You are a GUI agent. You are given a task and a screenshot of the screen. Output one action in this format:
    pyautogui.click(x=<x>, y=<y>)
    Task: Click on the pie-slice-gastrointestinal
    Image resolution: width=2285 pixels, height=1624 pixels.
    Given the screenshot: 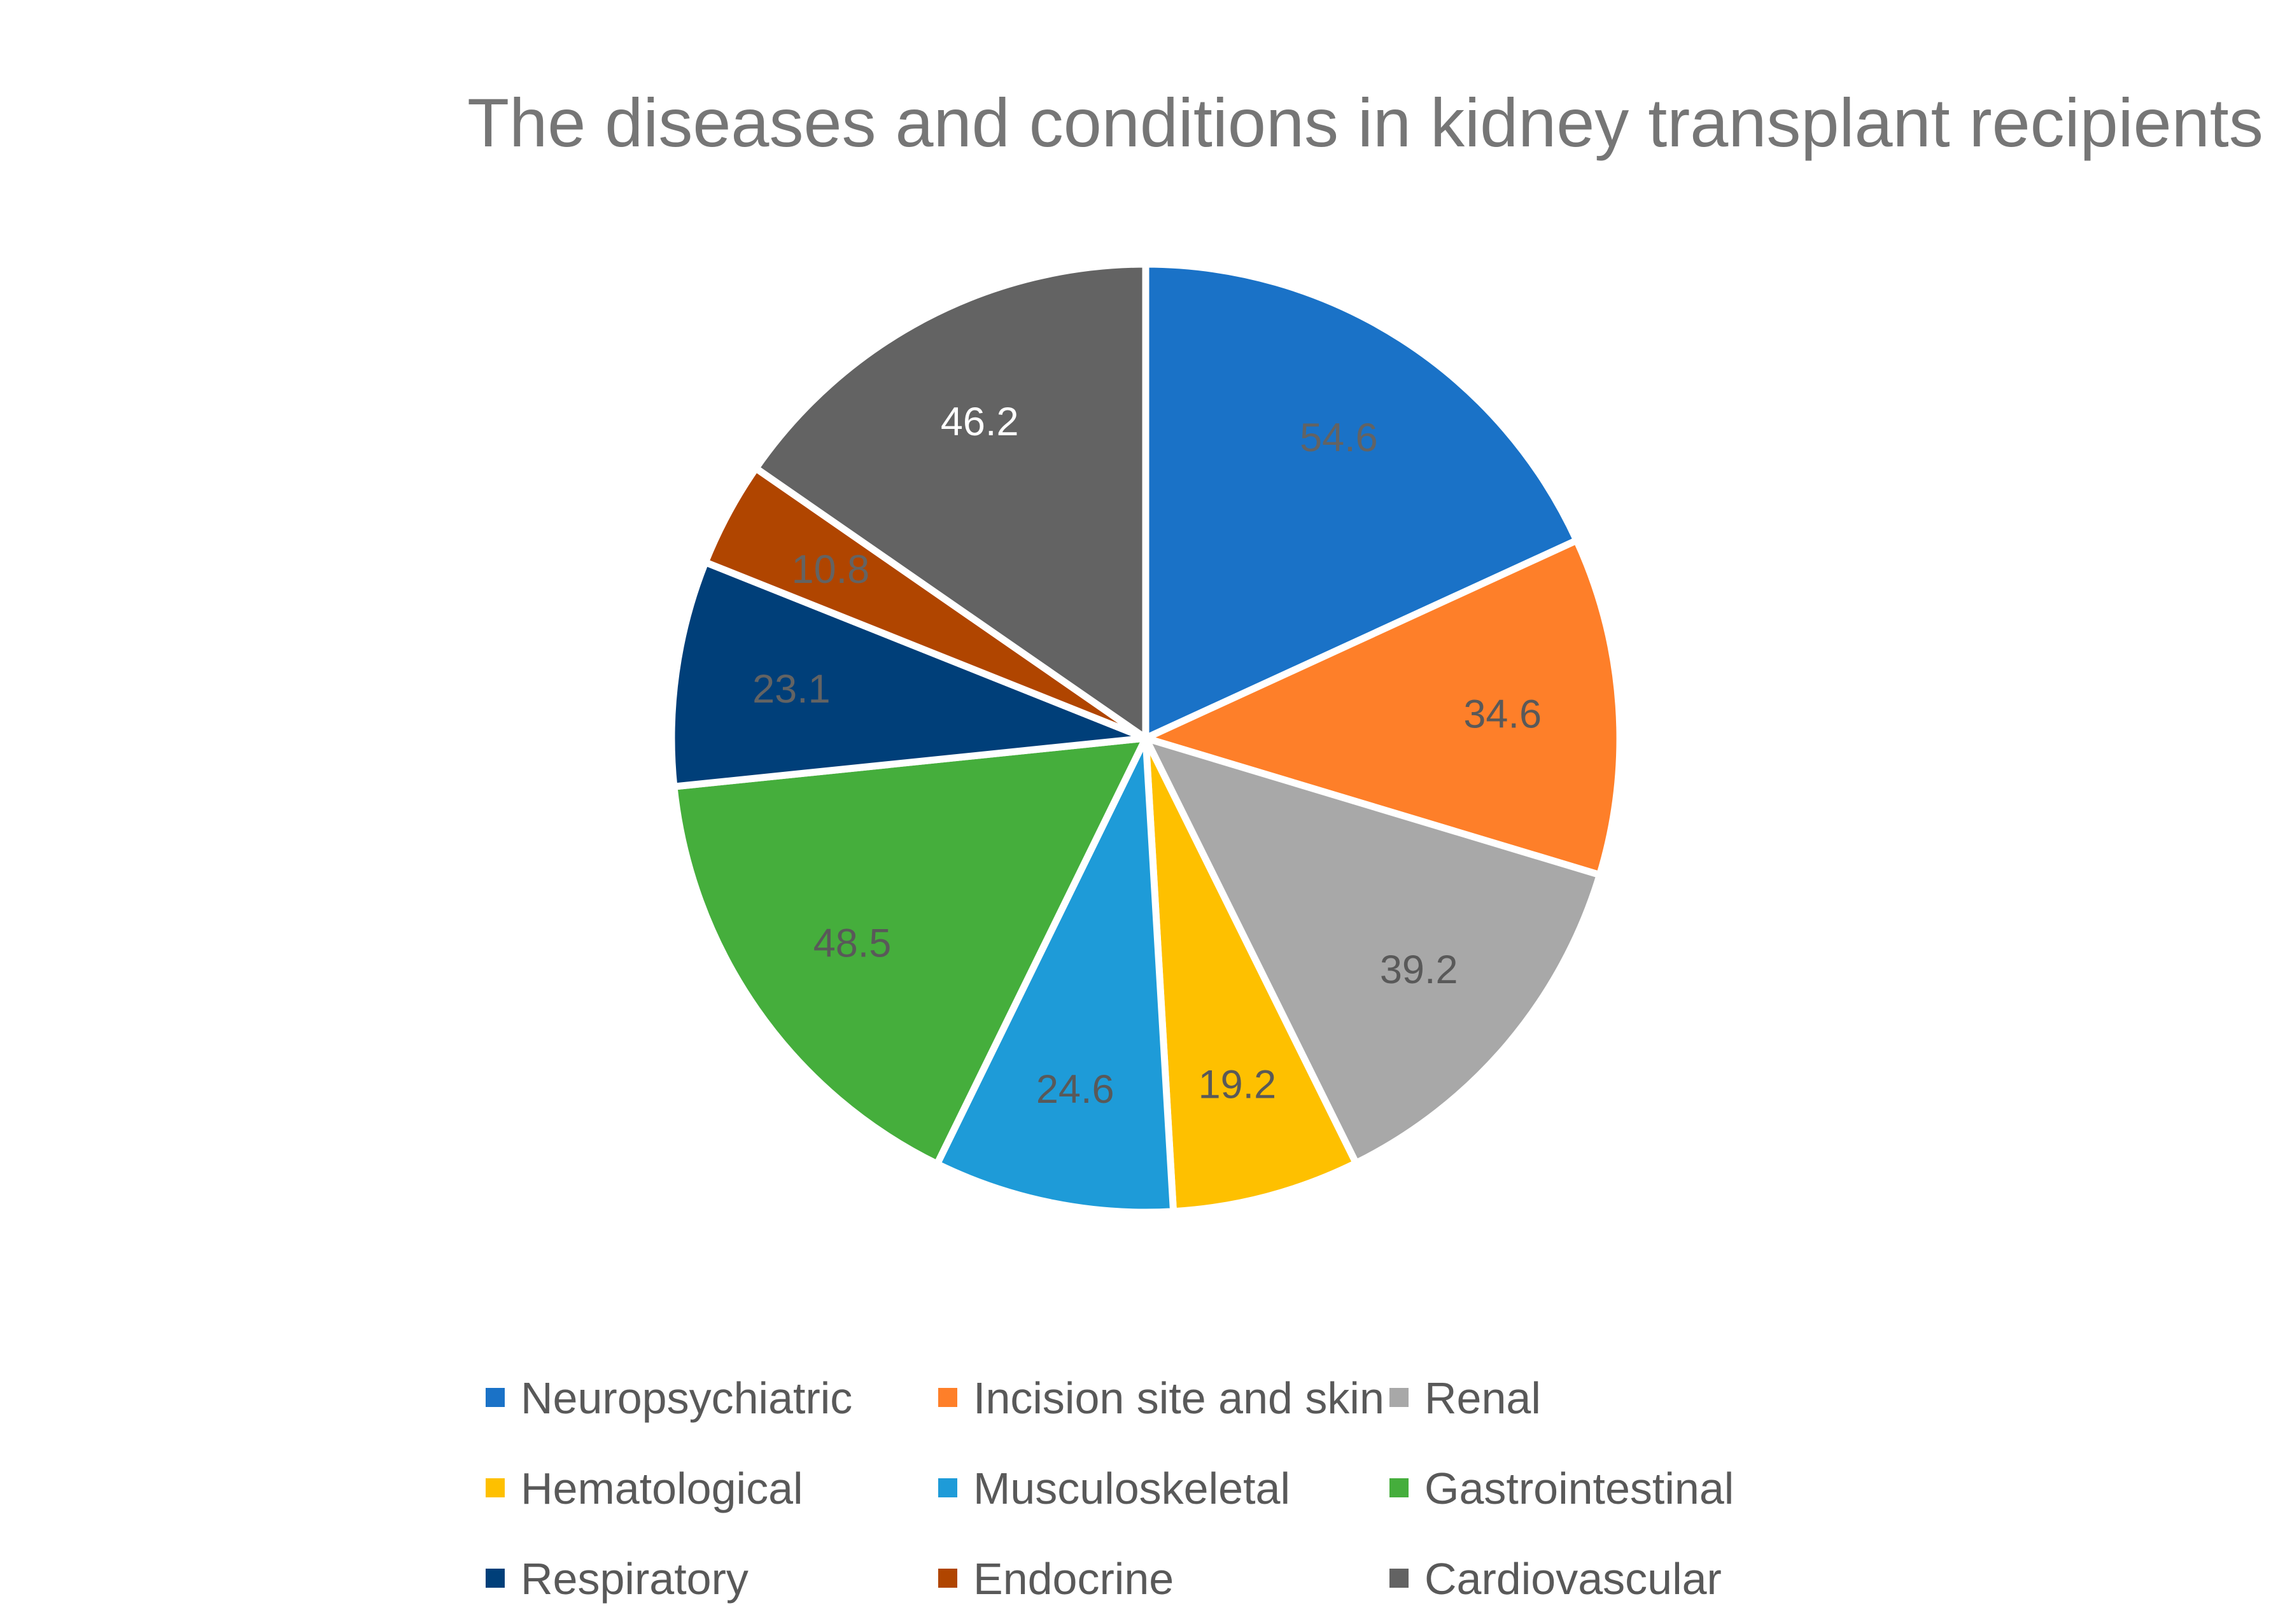 What is the action you would take?
    pyautogui.click(x=911, y=951)
    